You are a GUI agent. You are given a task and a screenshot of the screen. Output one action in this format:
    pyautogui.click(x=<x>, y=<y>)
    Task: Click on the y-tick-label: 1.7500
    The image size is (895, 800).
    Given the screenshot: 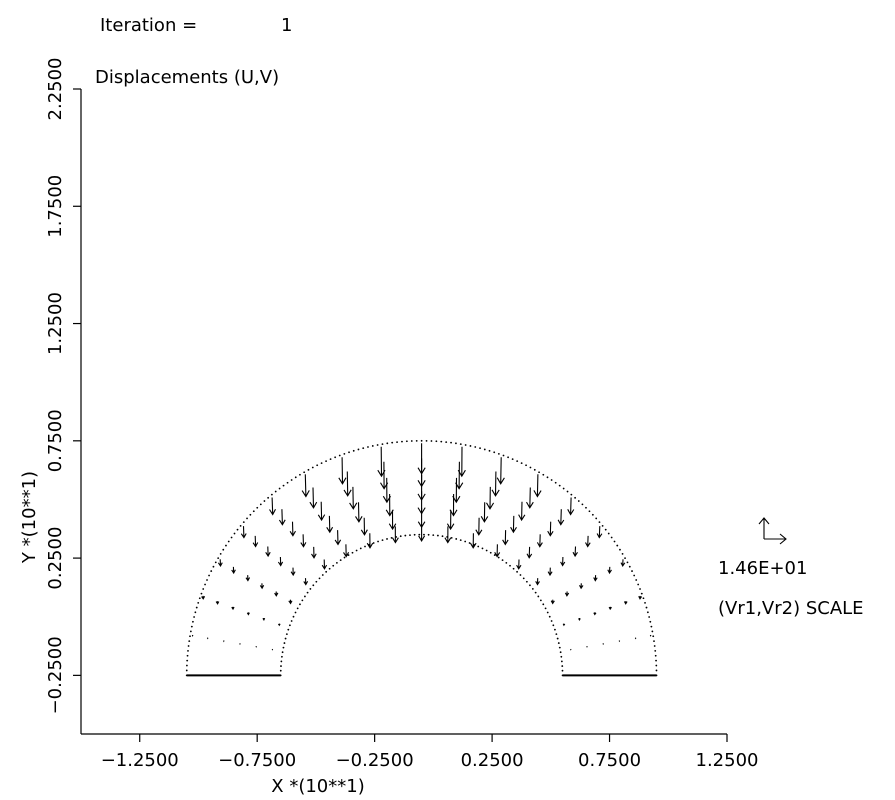 What is the action you would take?
    pyautogui.click(x=55, y=206)
    